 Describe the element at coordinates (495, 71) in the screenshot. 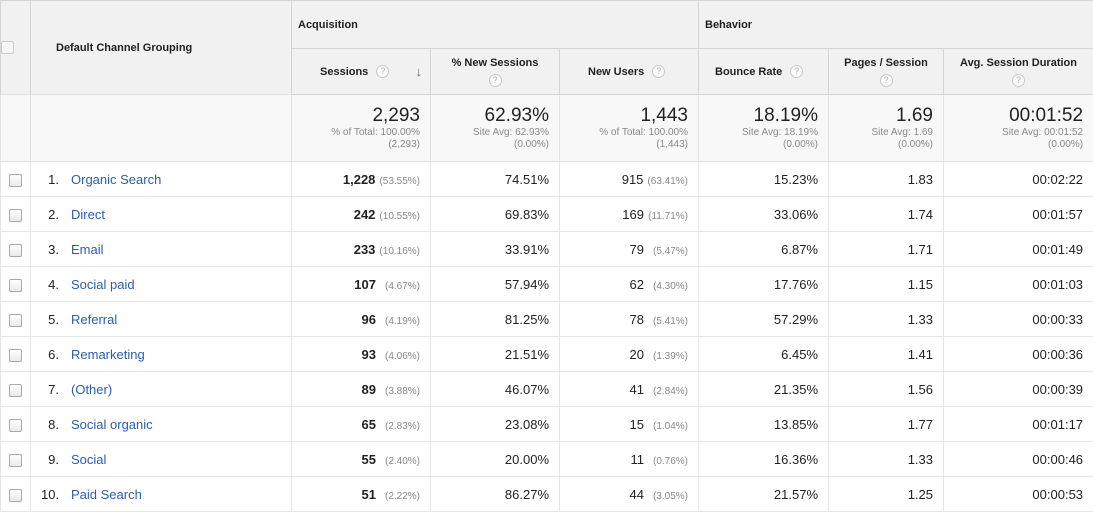

I see `col-new-sessions-header: % New Sessions ?` at that location.